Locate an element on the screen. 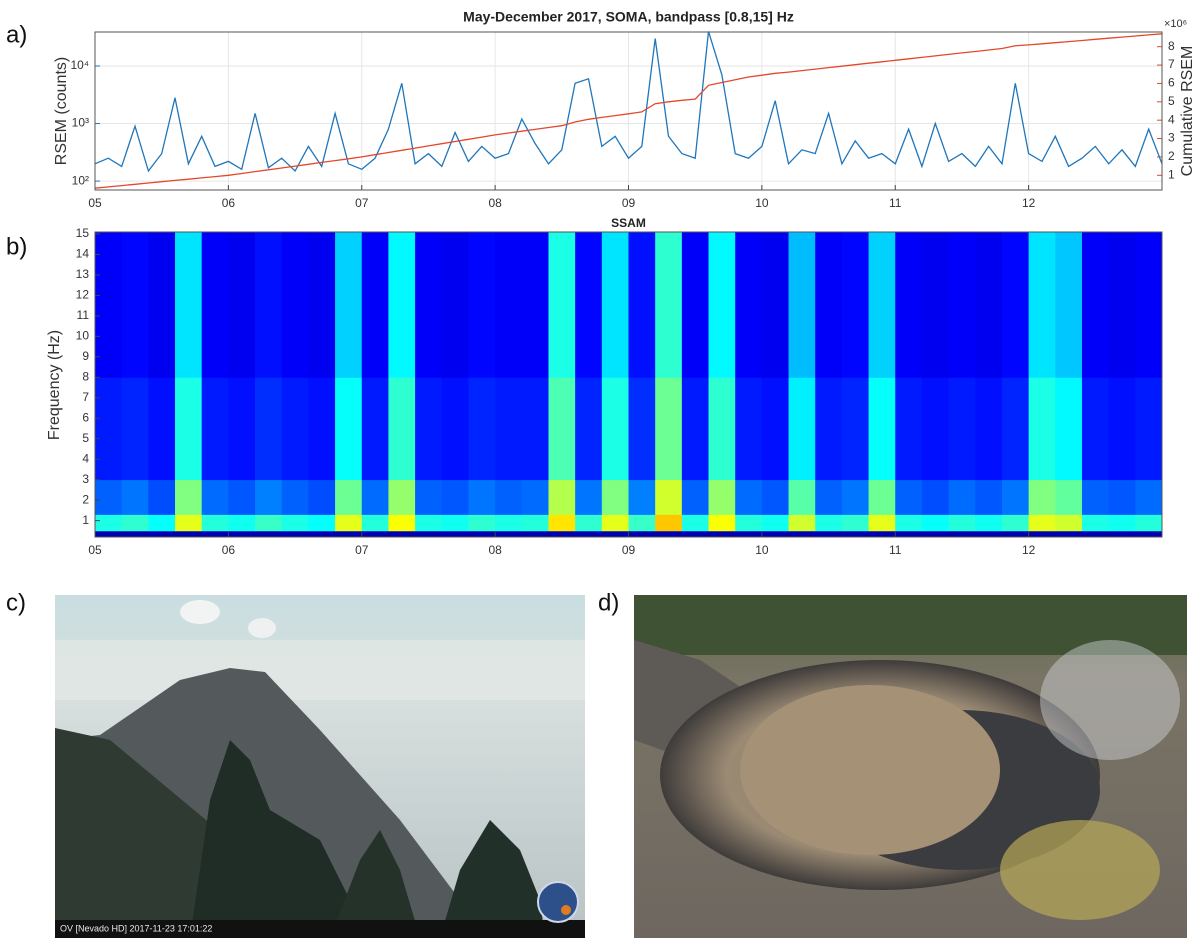  y2-axis-label: Cumulative RSEM is located at coordinates (1187, 111).